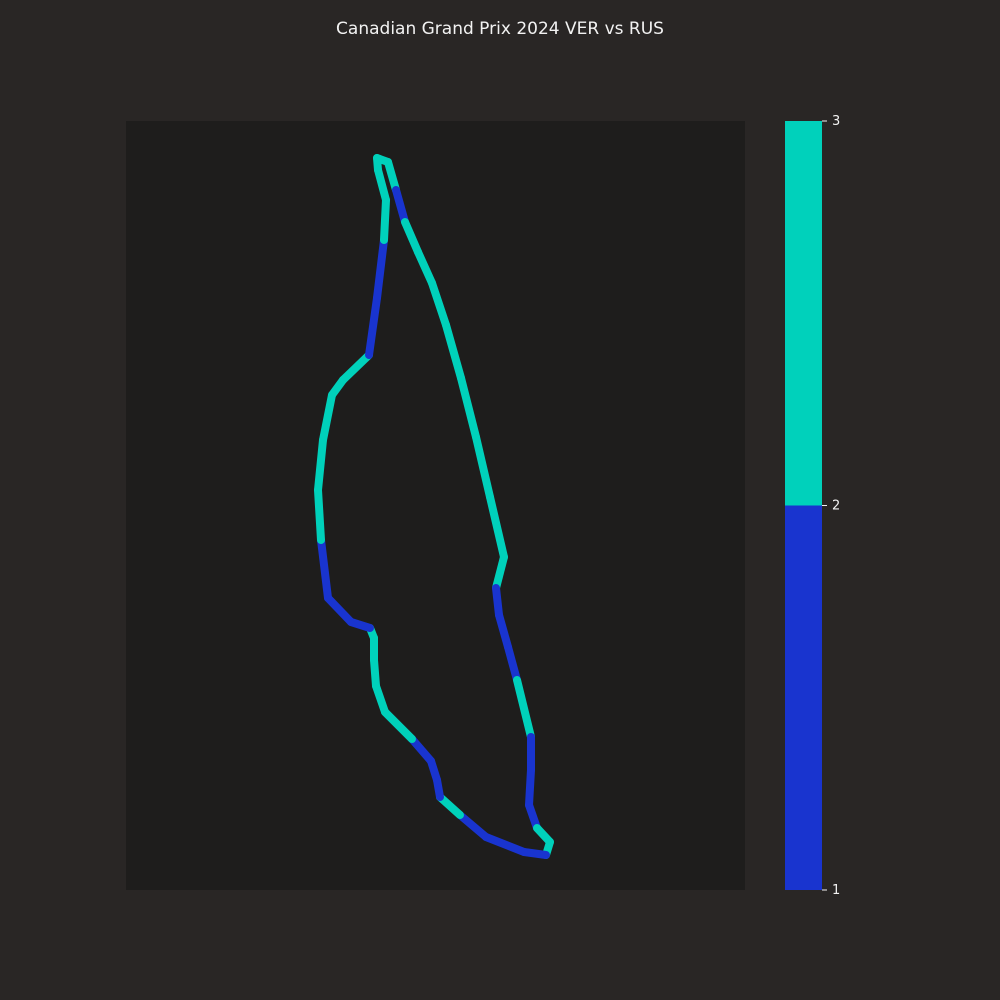 The width and height of the screenshot is (1000, 1000). I want to click on colorbar: 1 2 3, so click(812, 506).